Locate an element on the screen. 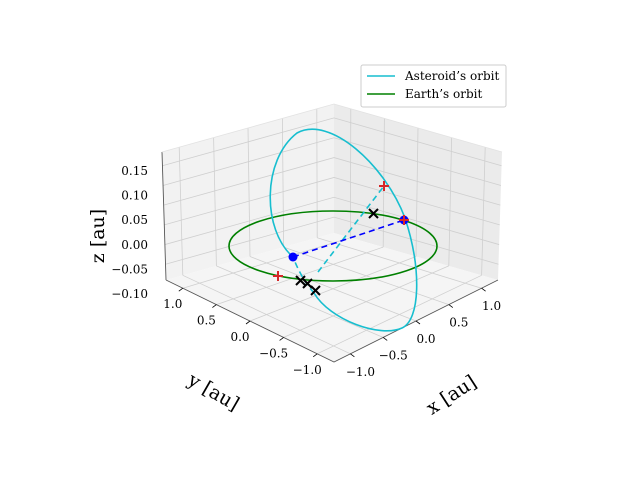 Image resolution: width=640 pixels, height=480 pixels. earth-orbit-line is located at coordinates (333, 246).